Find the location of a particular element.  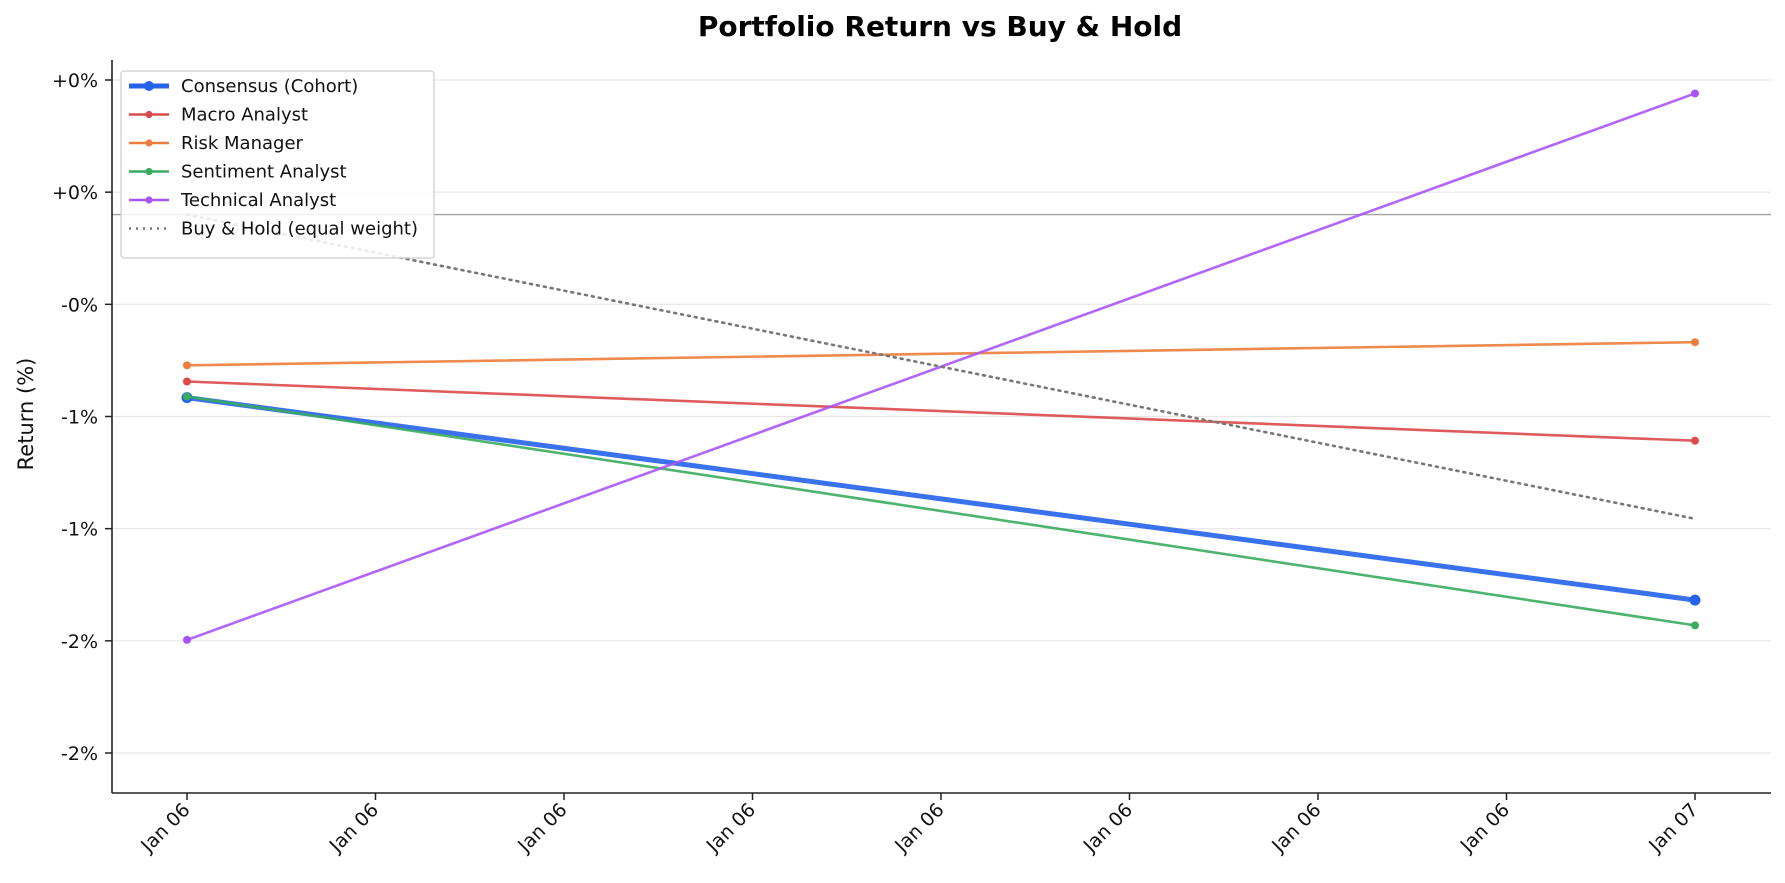

legend-label: Consensus (Cohort) is located at coordinates (269, 86).